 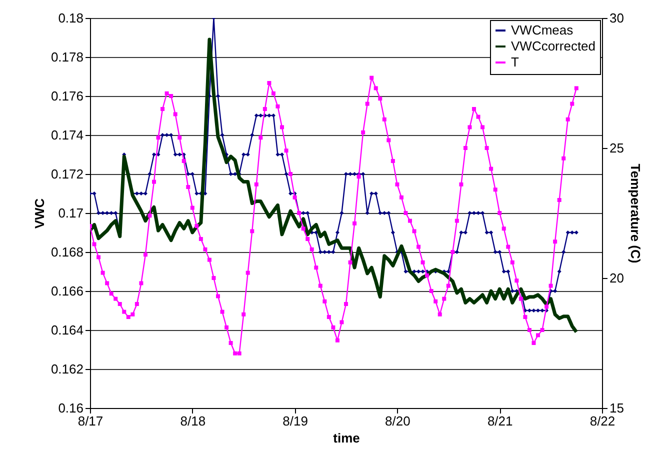 I want to click on x-tick-label: 8/17, so click(x=91, y=421).